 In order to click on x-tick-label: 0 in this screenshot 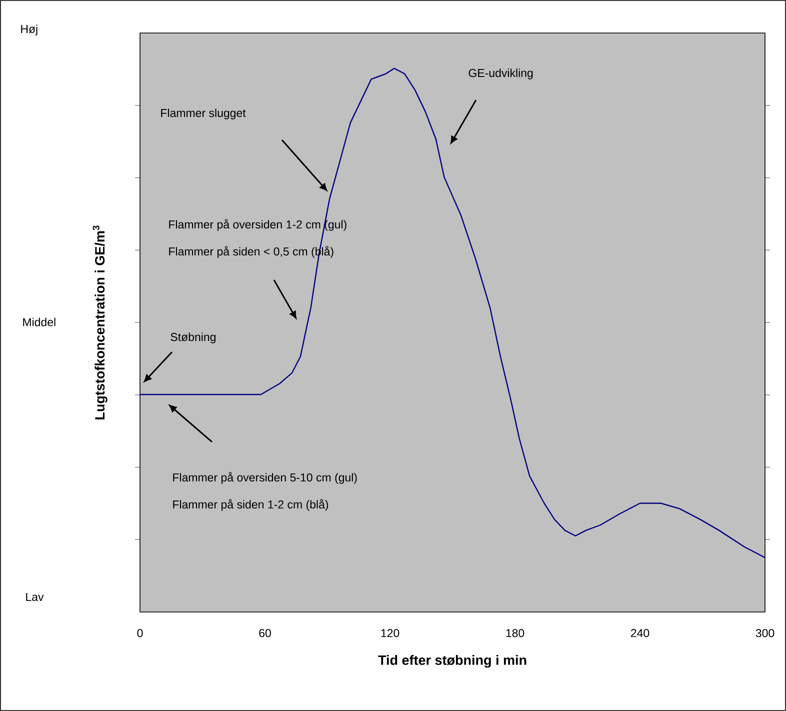, I will do `click(140, 633)`.